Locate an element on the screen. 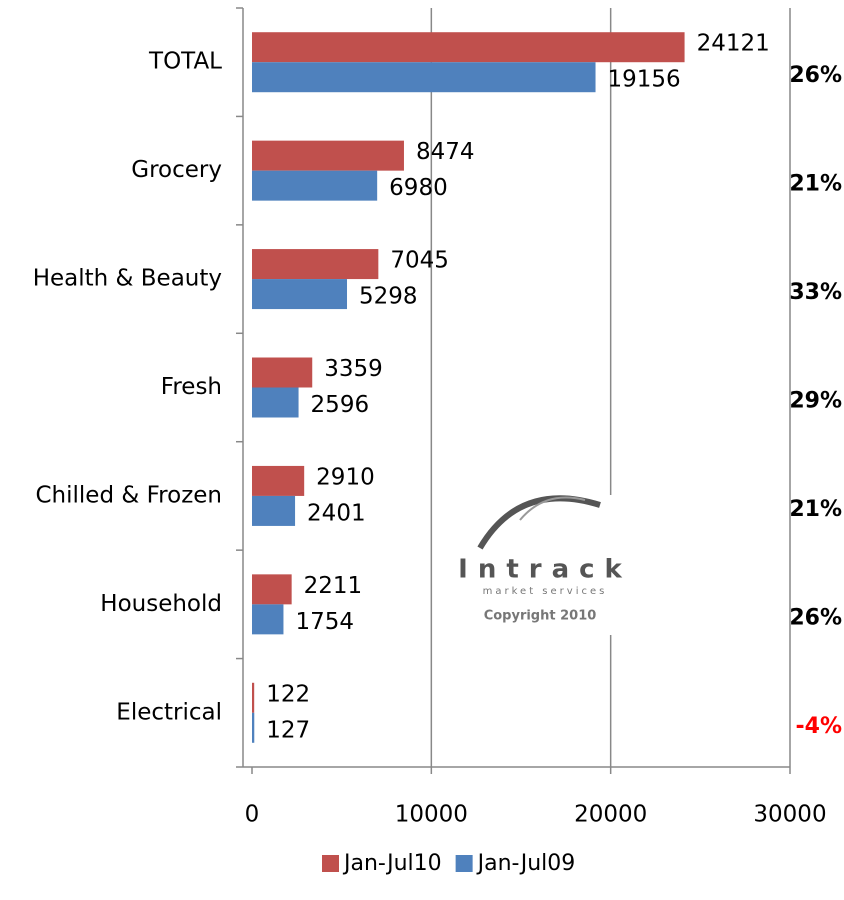 Image resolution: width=844 pixels, height=900 pixels. x-tick-label: 20000 is located at coordinates (610, 815).